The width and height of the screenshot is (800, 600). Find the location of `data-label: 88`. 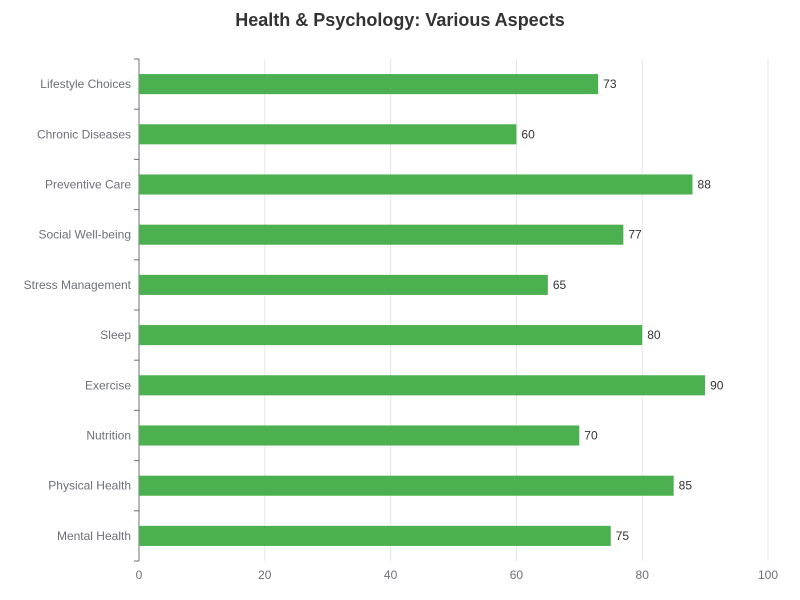

data-label: 88 is located at coordinates (705, 185).